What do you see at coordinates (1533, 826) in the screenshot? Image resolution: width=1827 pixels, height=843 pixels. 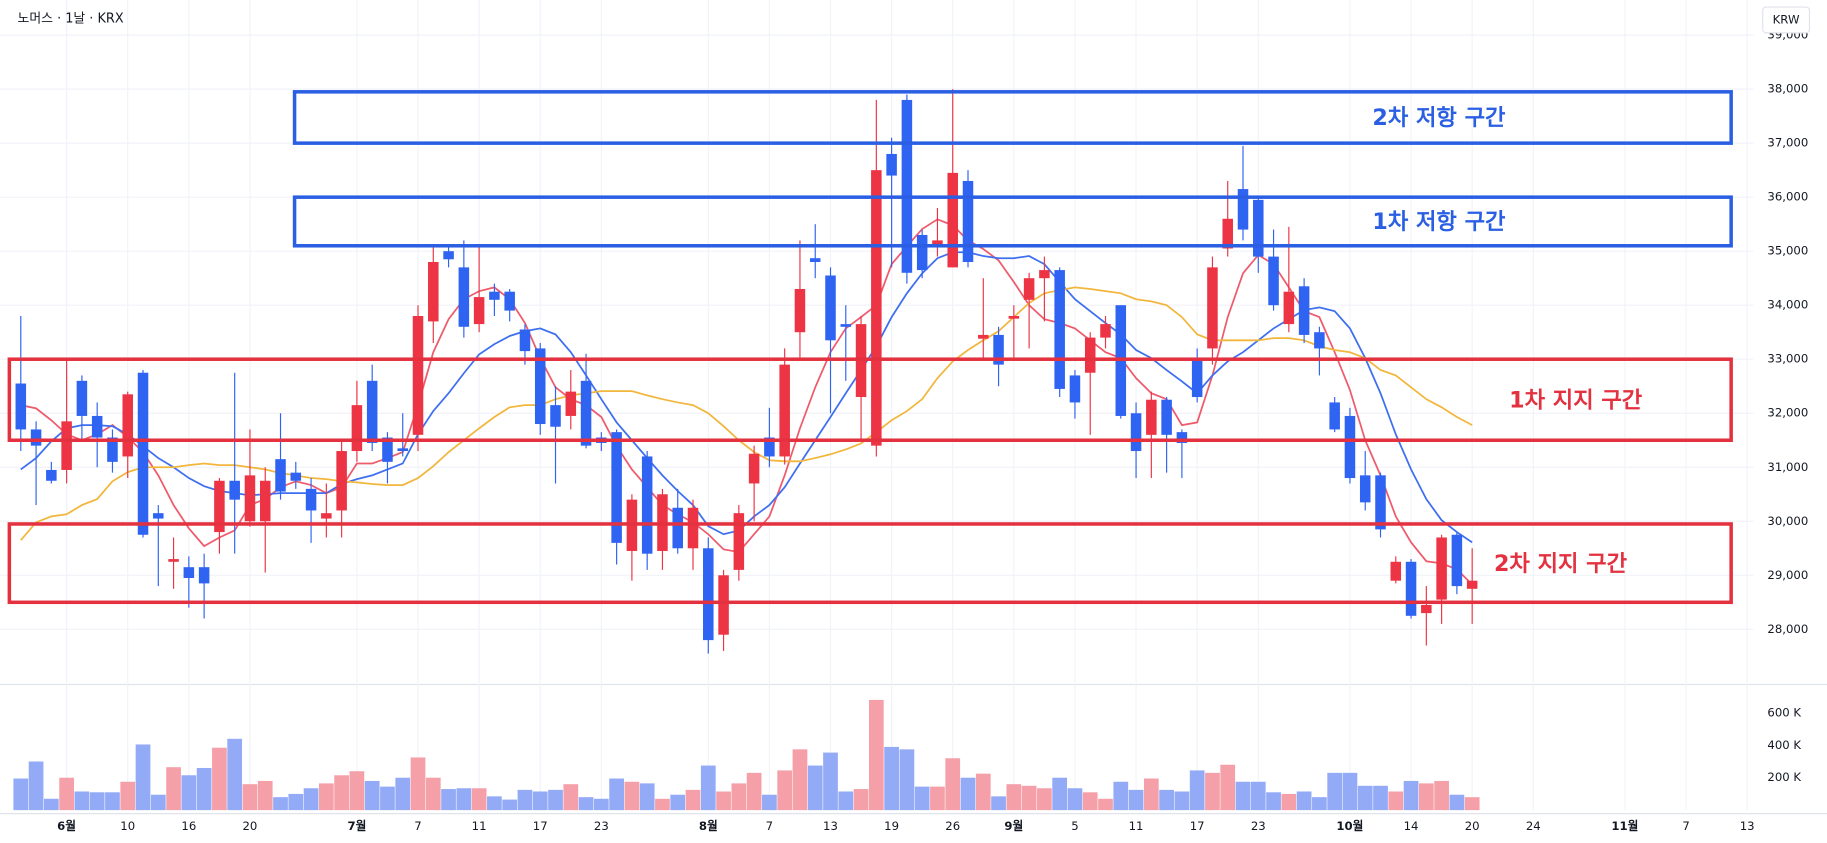 I see `x-tick-label: 24` at bounding box center [1533, 826].